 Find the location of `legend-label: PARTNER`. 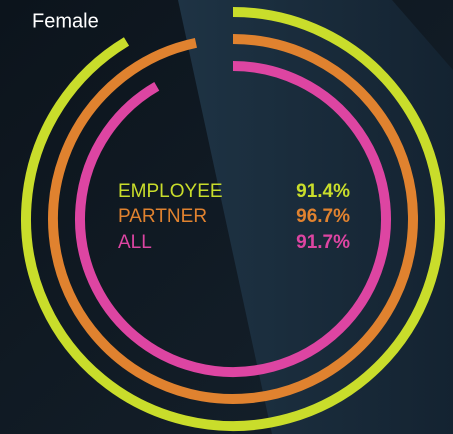

legend-label: PARTNER is located at coordinates (162, 216).